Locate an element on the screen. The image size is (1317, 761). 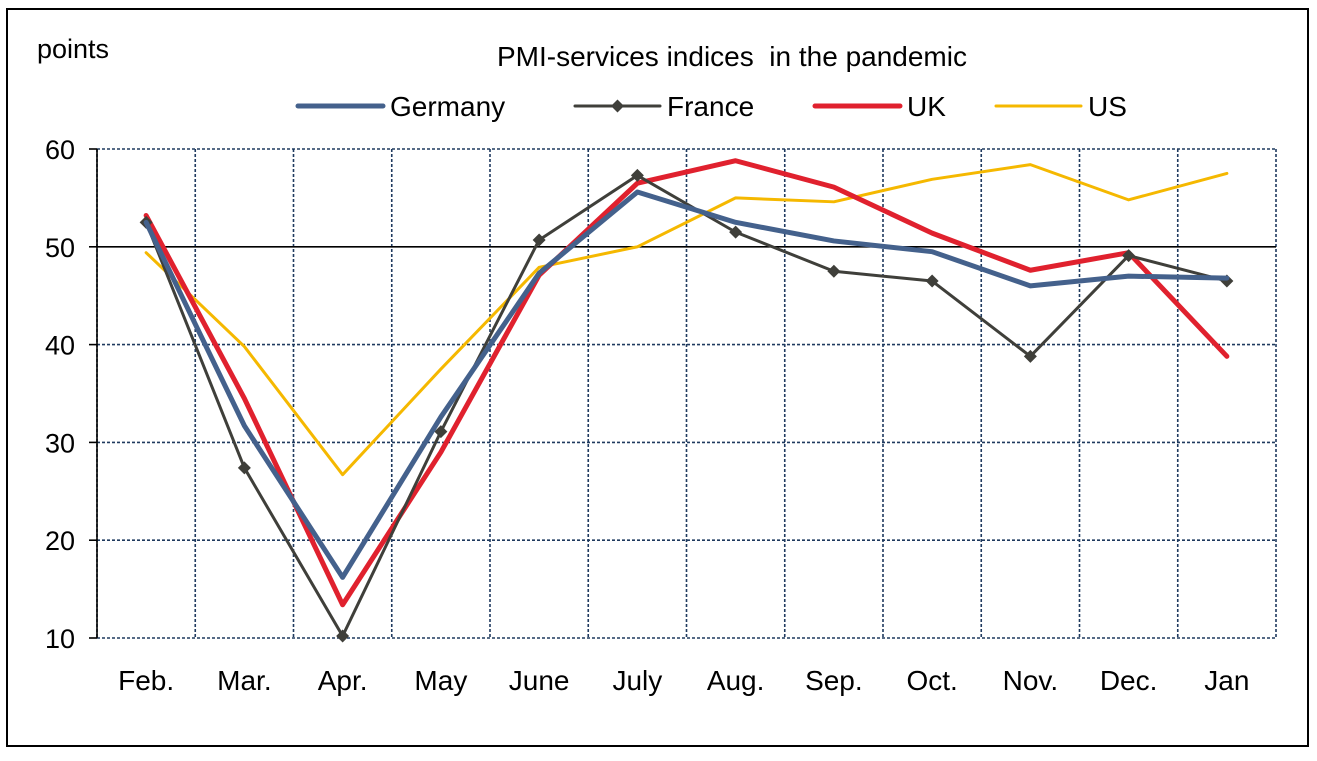
x-tick-label-nov: Nov. is located at coordinates (1031, 680).